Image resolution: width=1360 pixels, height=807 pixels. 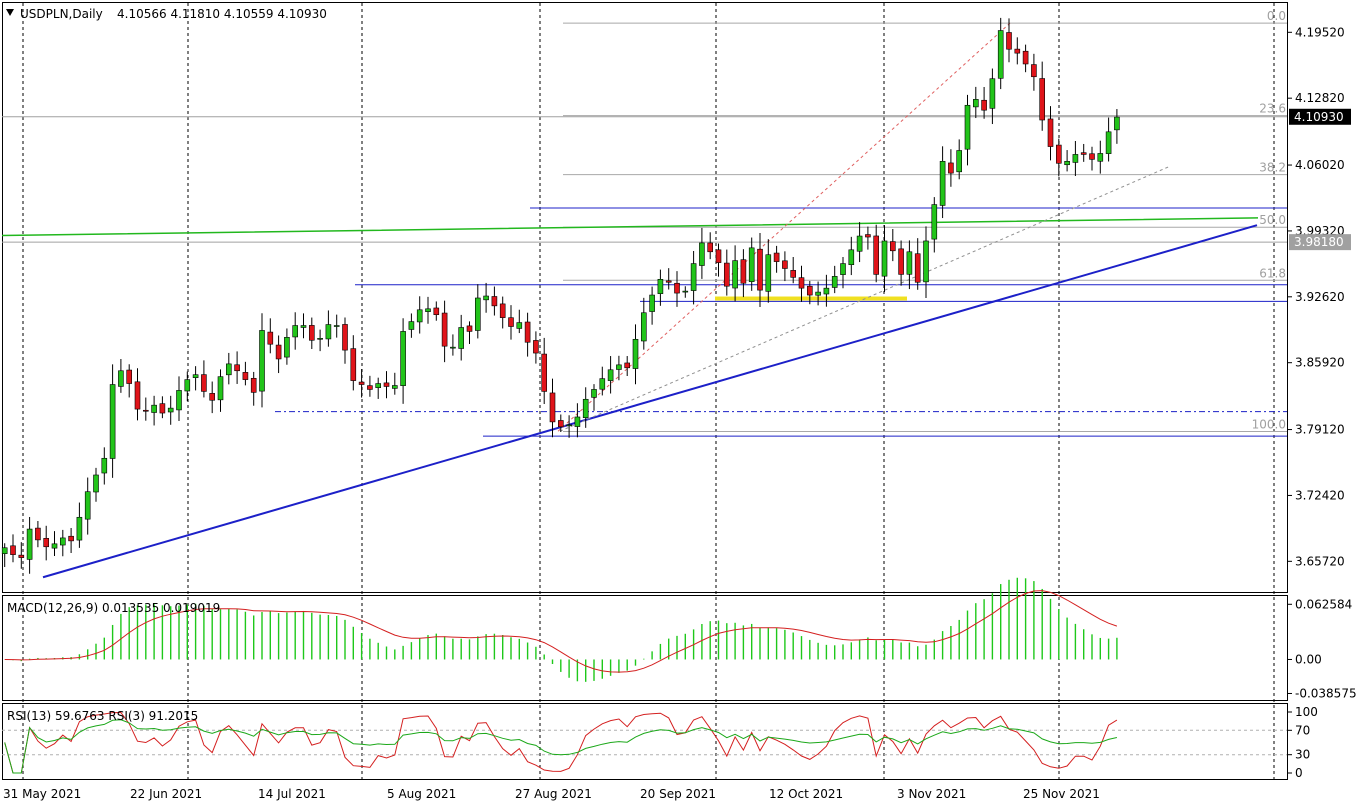 I want to click on dropdown-arrow-icon, so click(x=10, y=12).